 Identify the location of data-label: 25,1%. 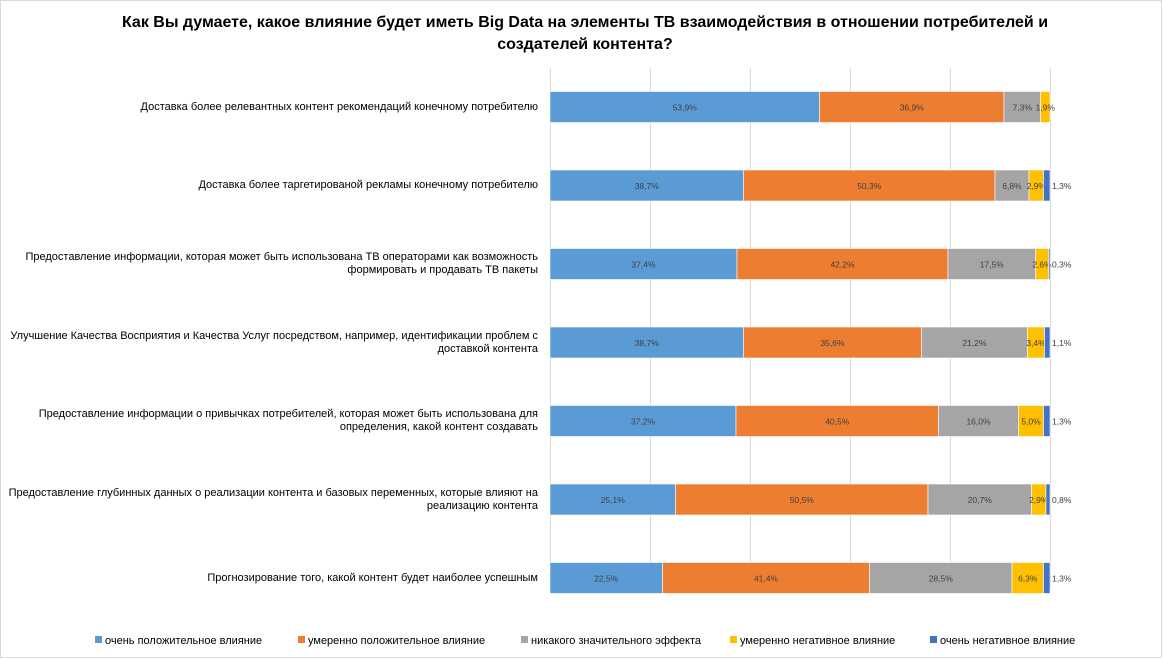
(613, 500).